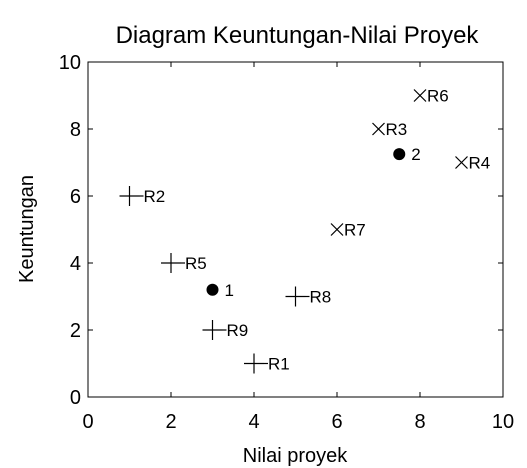 The width and height of the screenshot is (527, 468). I want to click on x-tick-label: 4, so click(253, 422).